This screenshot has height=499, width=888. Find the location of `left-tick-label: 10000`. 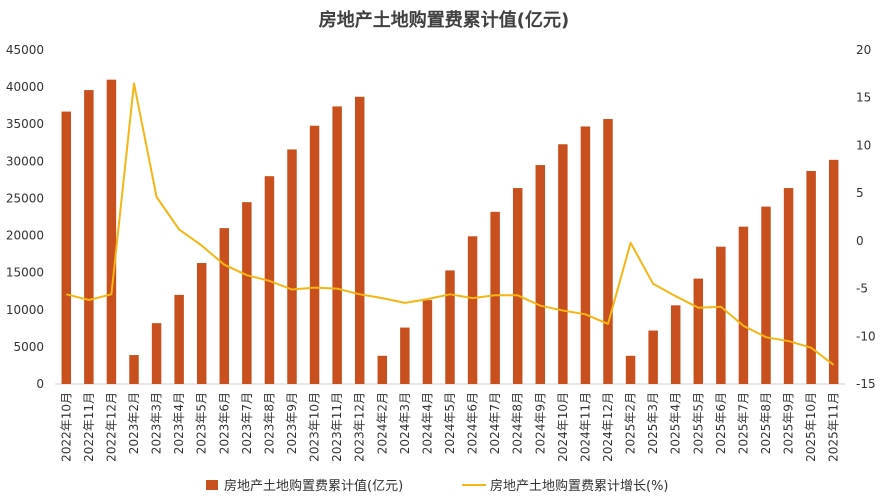

left-tick-label: 10000 is located at coordinates (25, 310).